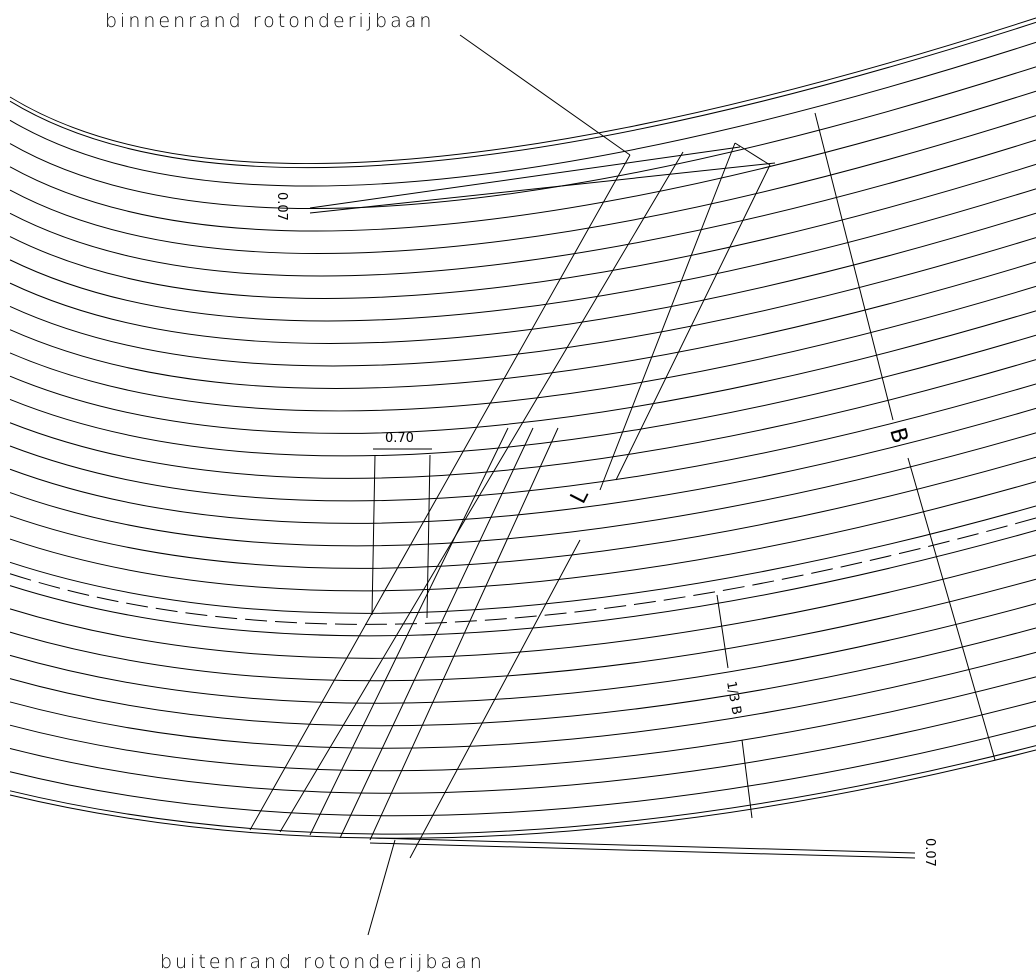  What do you see at coordinates (322, 961) in the screenshot?
I see `label: buitenrand rotonderijbaan` at bounding box center [322, 961].